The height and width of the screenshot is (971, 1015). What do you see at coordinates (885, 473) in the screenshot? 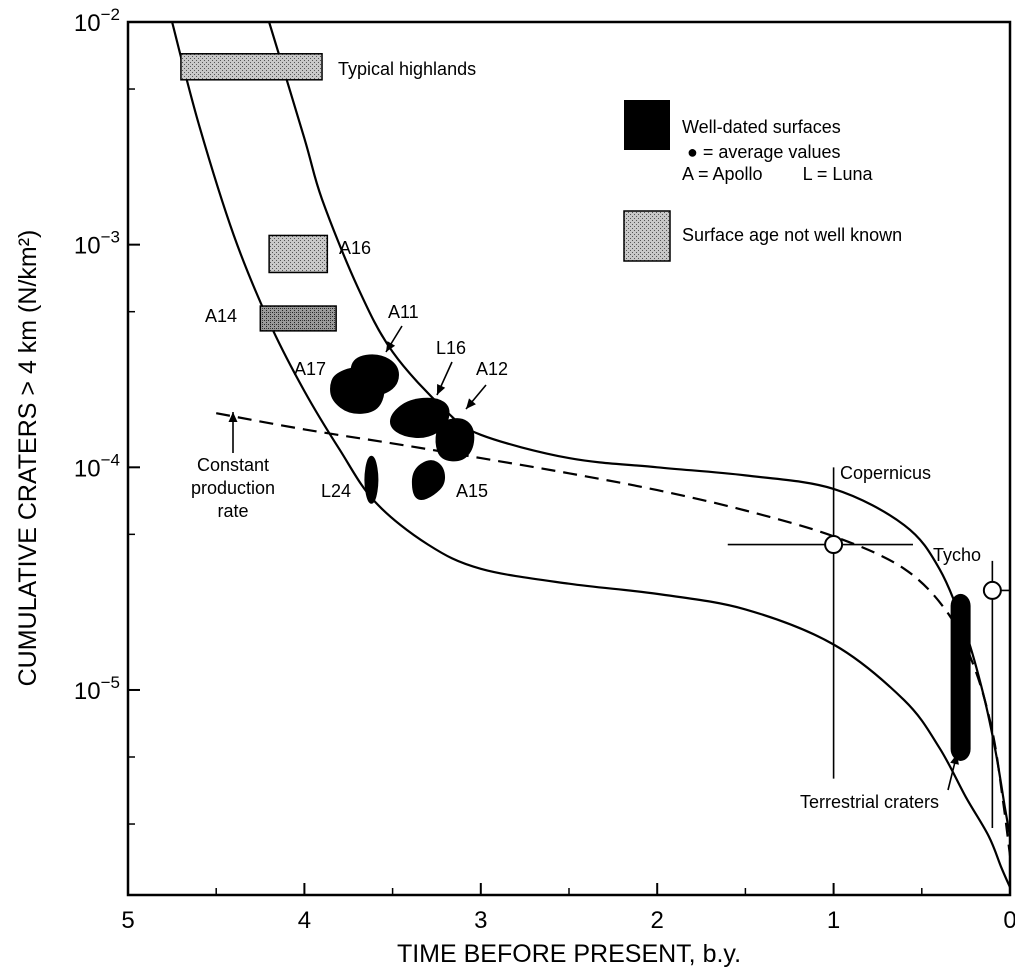
I see `label-copernicus: Copernicus` at bounding box center [885, 473].